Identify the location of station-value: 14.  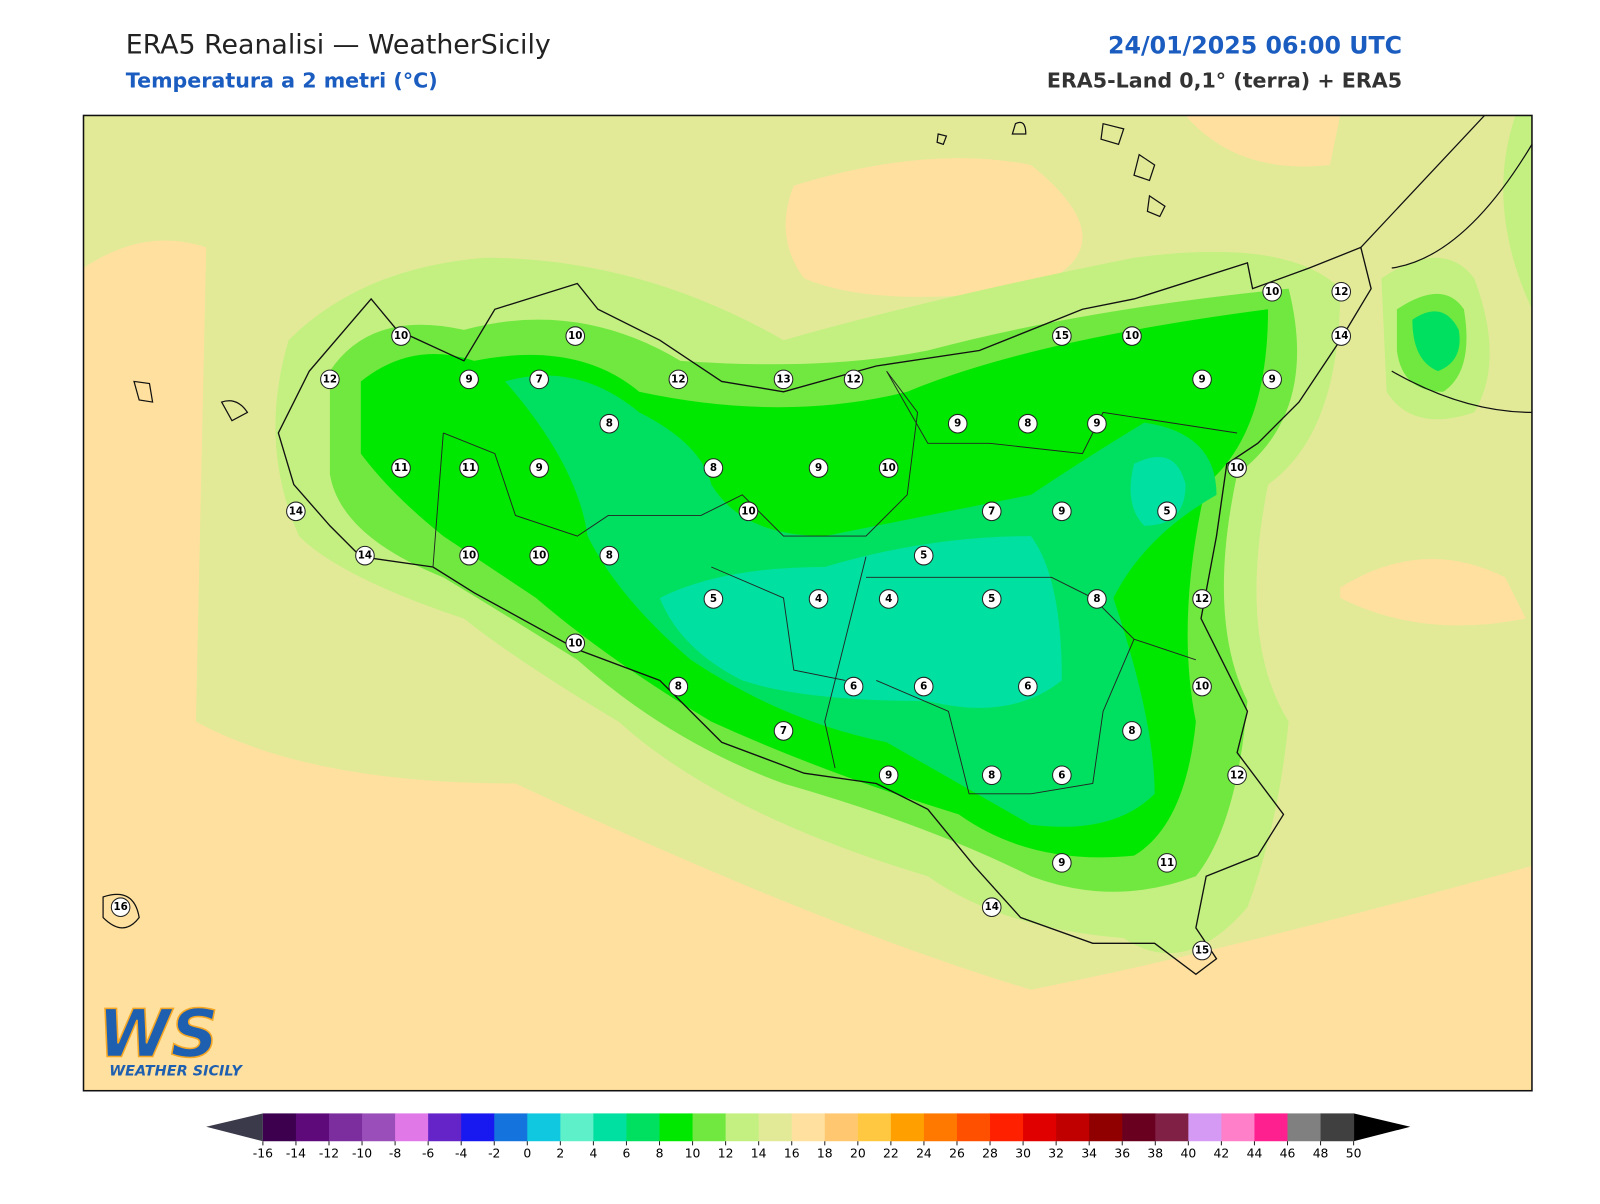
(992, 907).